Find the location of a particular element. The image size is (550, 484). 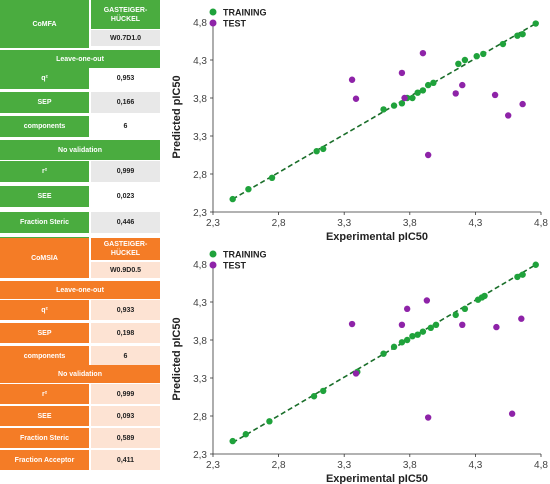

legend-label-test: TEST is located at coordinates (235, 266).